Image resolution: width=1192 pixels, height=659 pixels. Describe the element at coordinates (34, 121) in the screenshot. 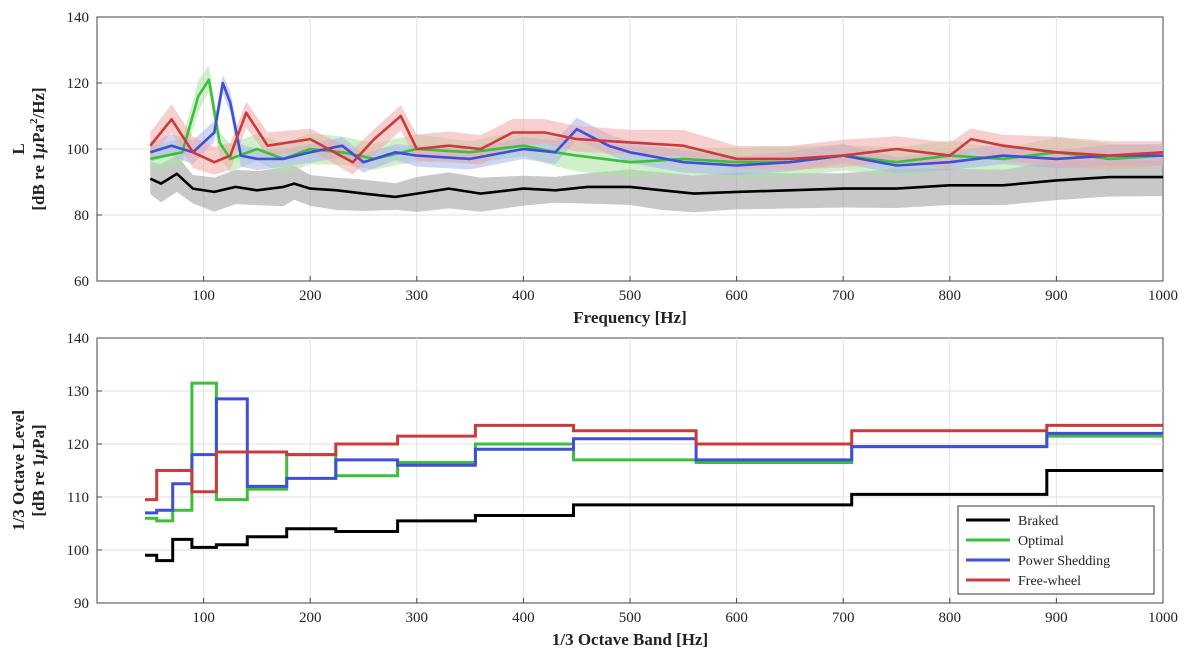

I see `spectrum-y-unit-superscript: 2` at that location.